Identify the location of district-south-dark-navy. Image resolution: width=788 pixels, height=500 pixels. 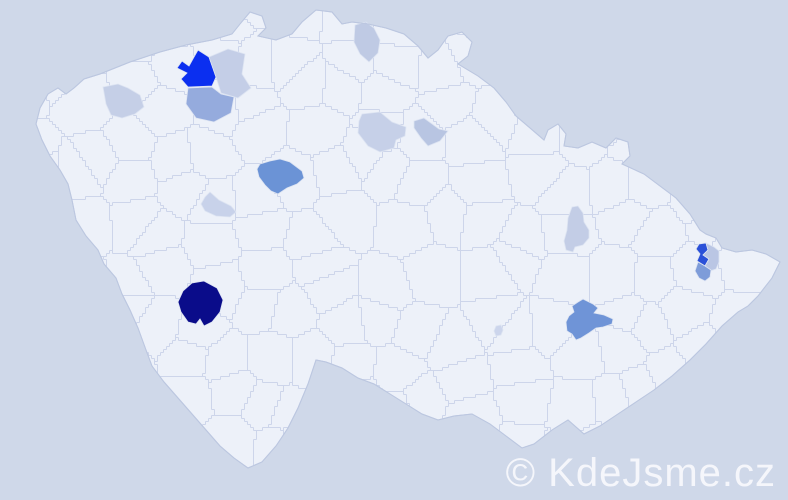
(200, 303).